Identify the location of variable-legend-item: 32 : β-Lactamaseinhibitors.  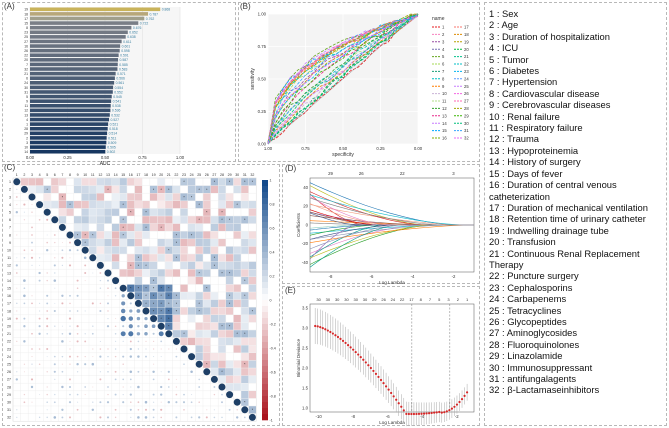
(544, 390).